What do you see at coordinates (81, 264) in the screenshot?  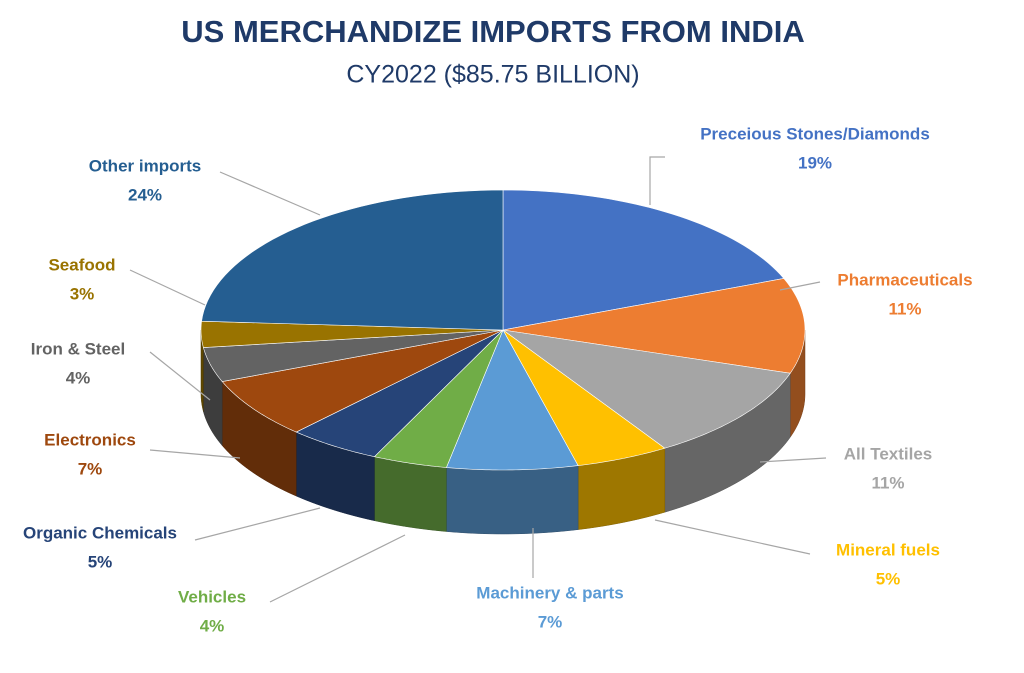 I see `slice-label: Seafood` at bounding box center [81, 264].